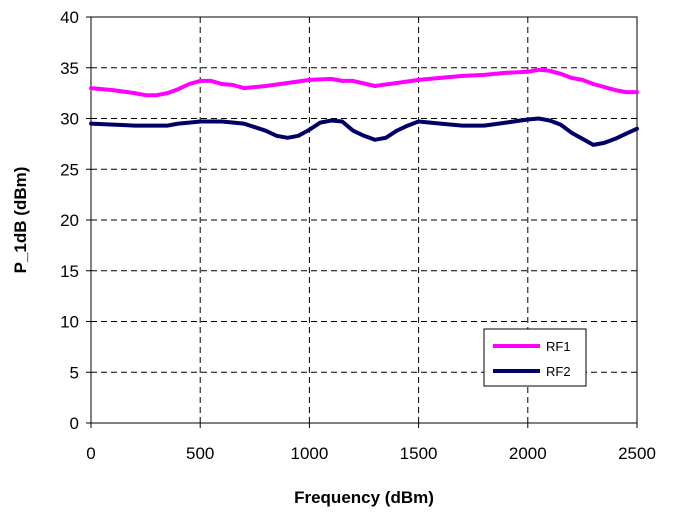 Image resolution: width=680 pixels, height=520 pixels. I want to click on y-axis-title: P_1dB (dBm), so click(20, 220).